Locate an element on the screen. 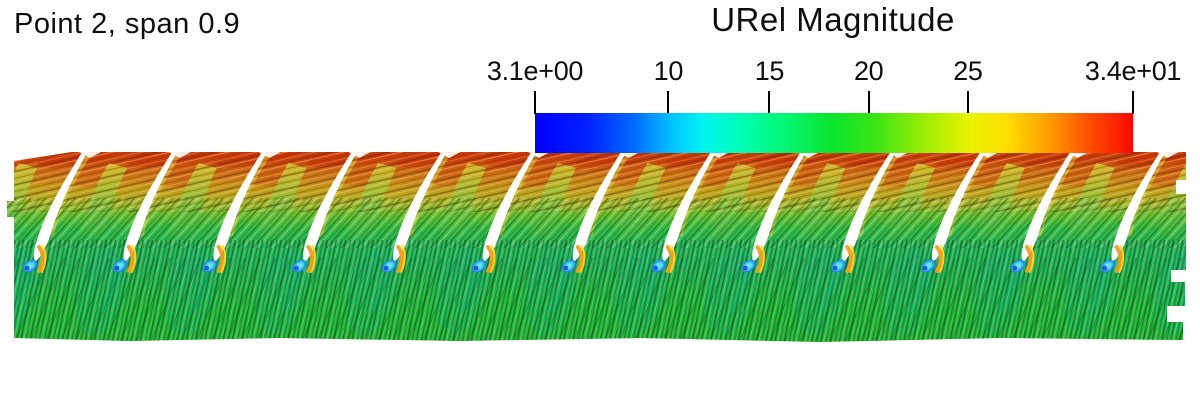 This screenshot has width=1200, height=400. wake-cyan-spot is located at coordinates (1194, 266).